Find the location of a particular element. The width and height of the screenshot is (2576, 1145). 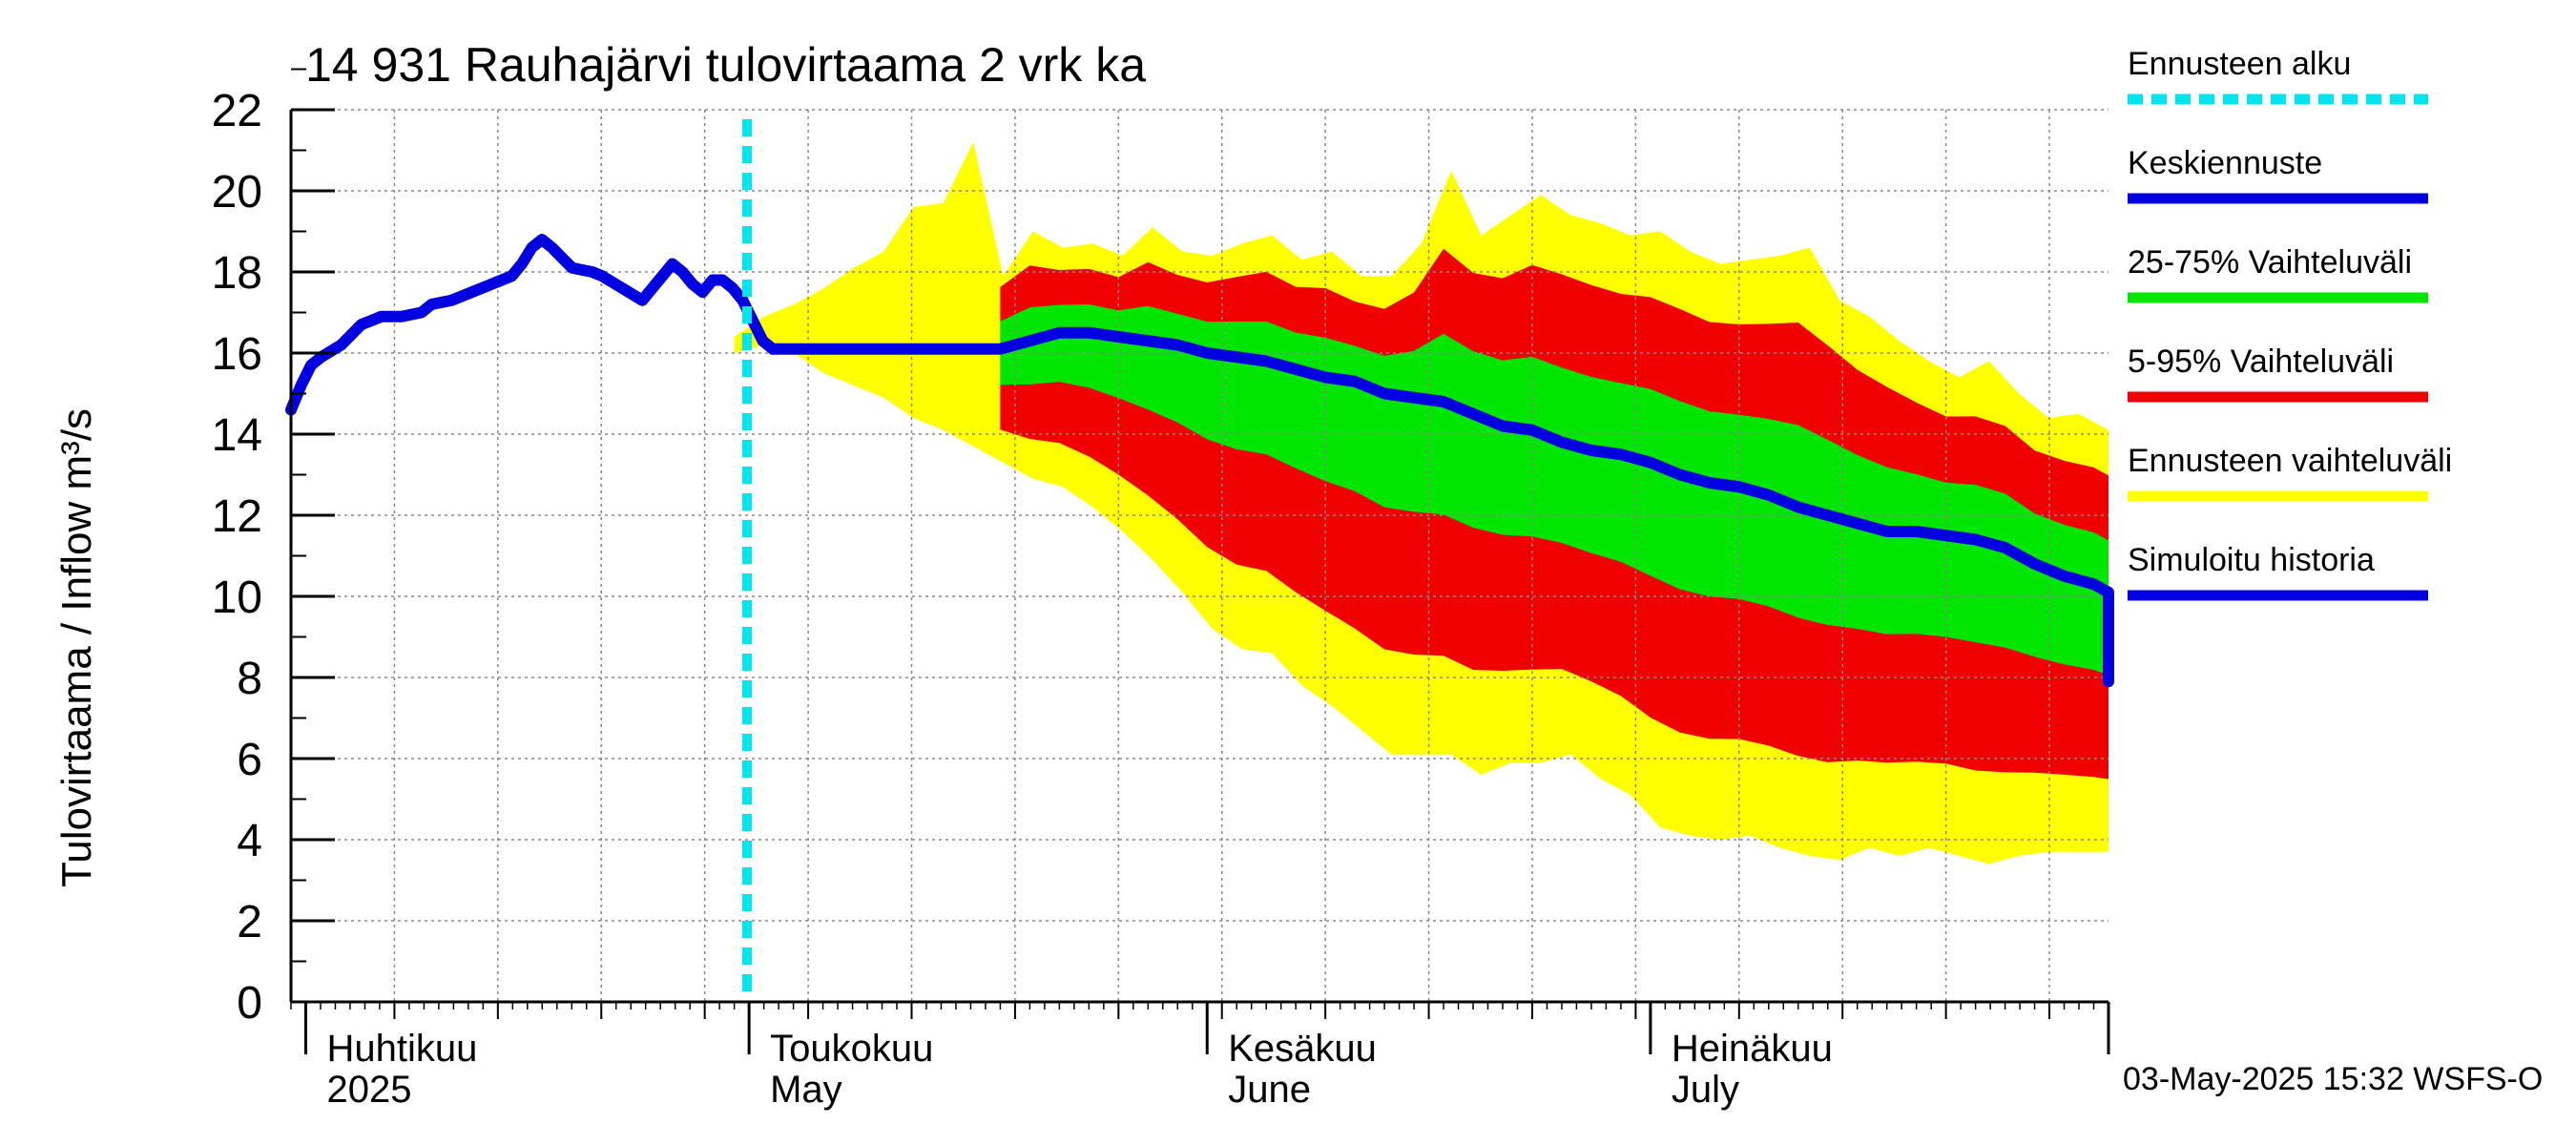

y-axis-label: Tulovirtaama / Inflow m³/s is located at coordinates (76, 648).